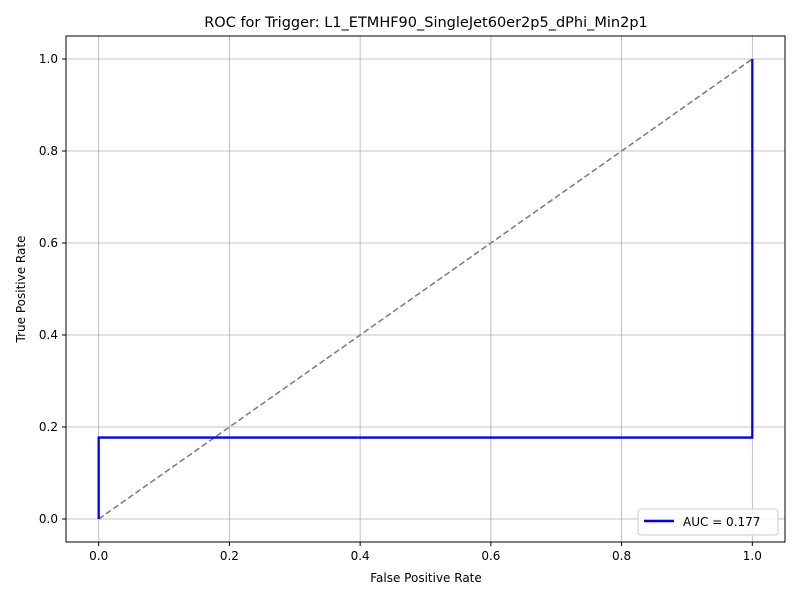 This screenshot has height=600, width=800. I want to click on y-tick-label: 1.0, so click(48, 59).